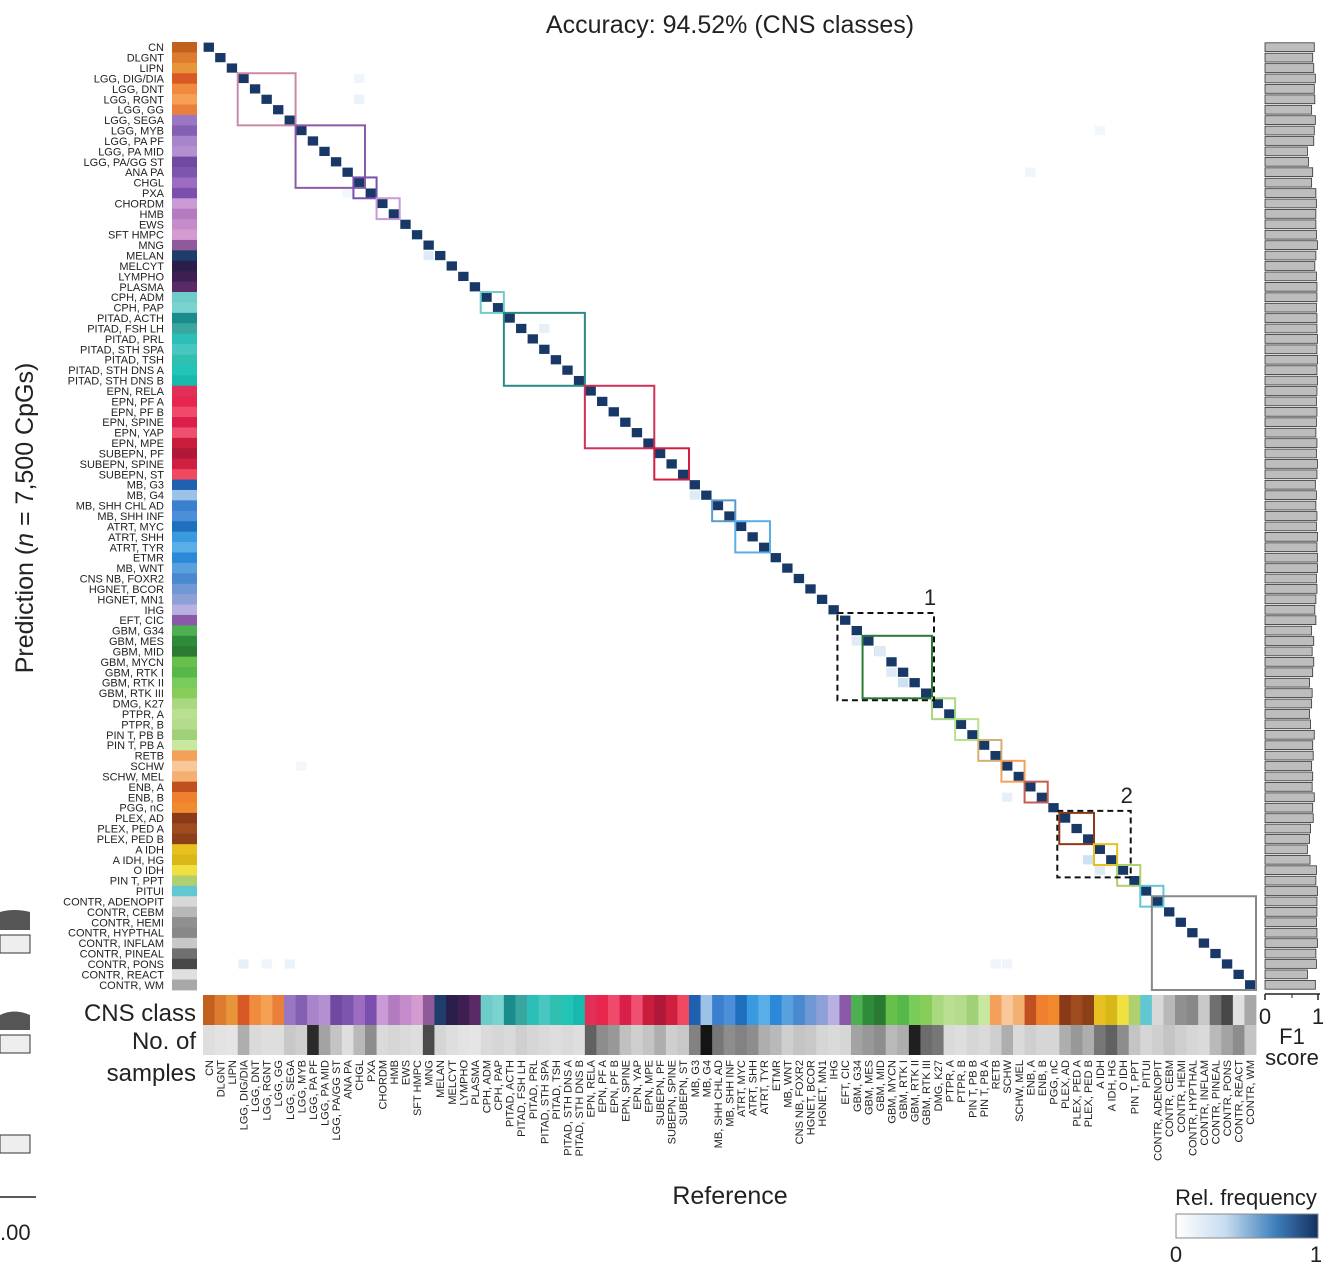 This screenshot has width=1327, height=1264. What do you see at coordinates (930, 597) in the screenshot?
I see `dashed-box-label: 1` at bounding box center [930, 597].